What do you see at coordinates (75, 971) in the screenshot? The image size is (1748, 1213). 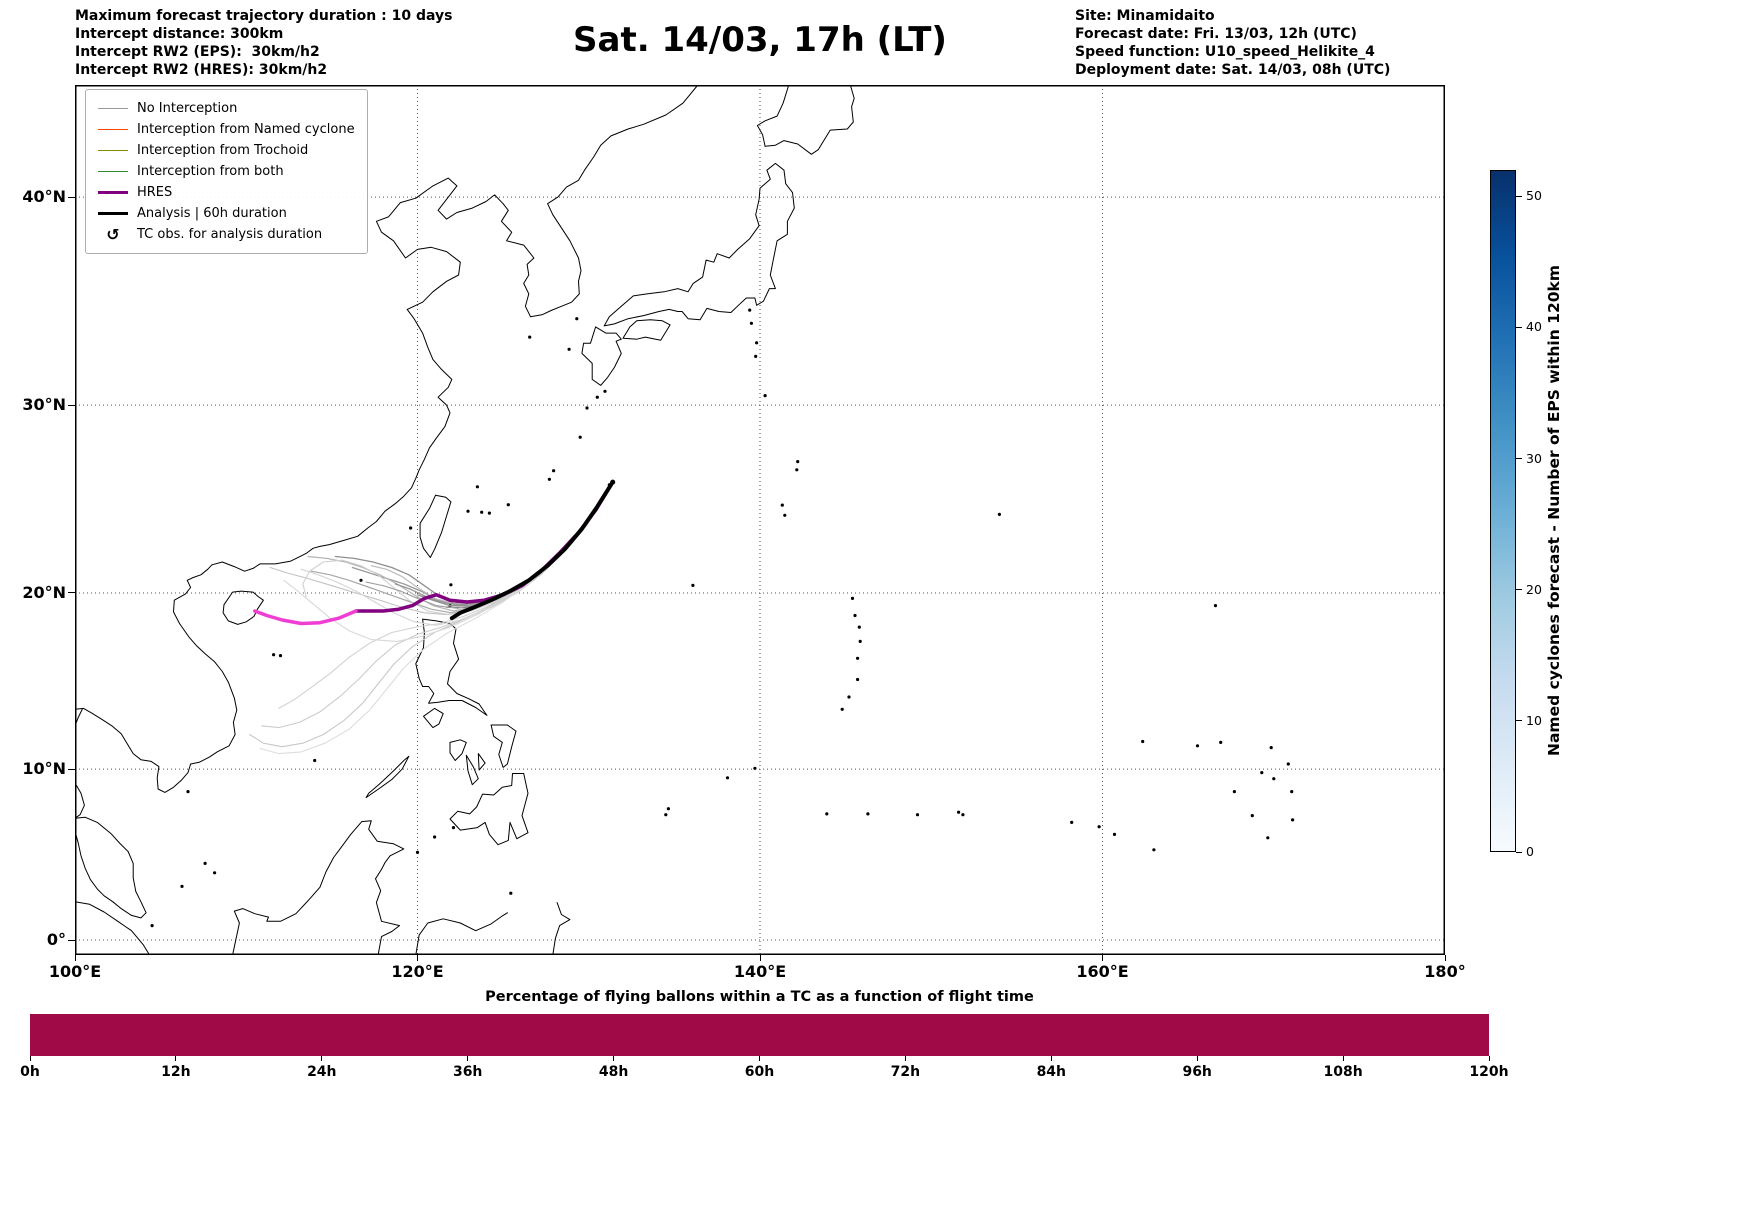 I see `x-axis-tick-label: 100°E` at bounding box center [75, 971].